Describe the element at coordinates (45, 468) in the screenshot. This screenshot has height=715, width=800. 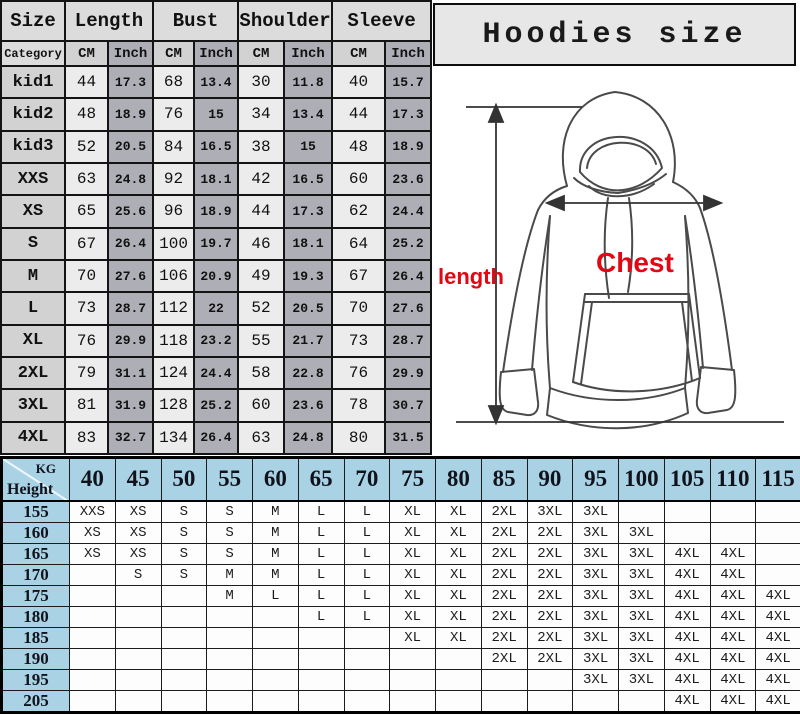
I see `kg-label: KG` at that location.